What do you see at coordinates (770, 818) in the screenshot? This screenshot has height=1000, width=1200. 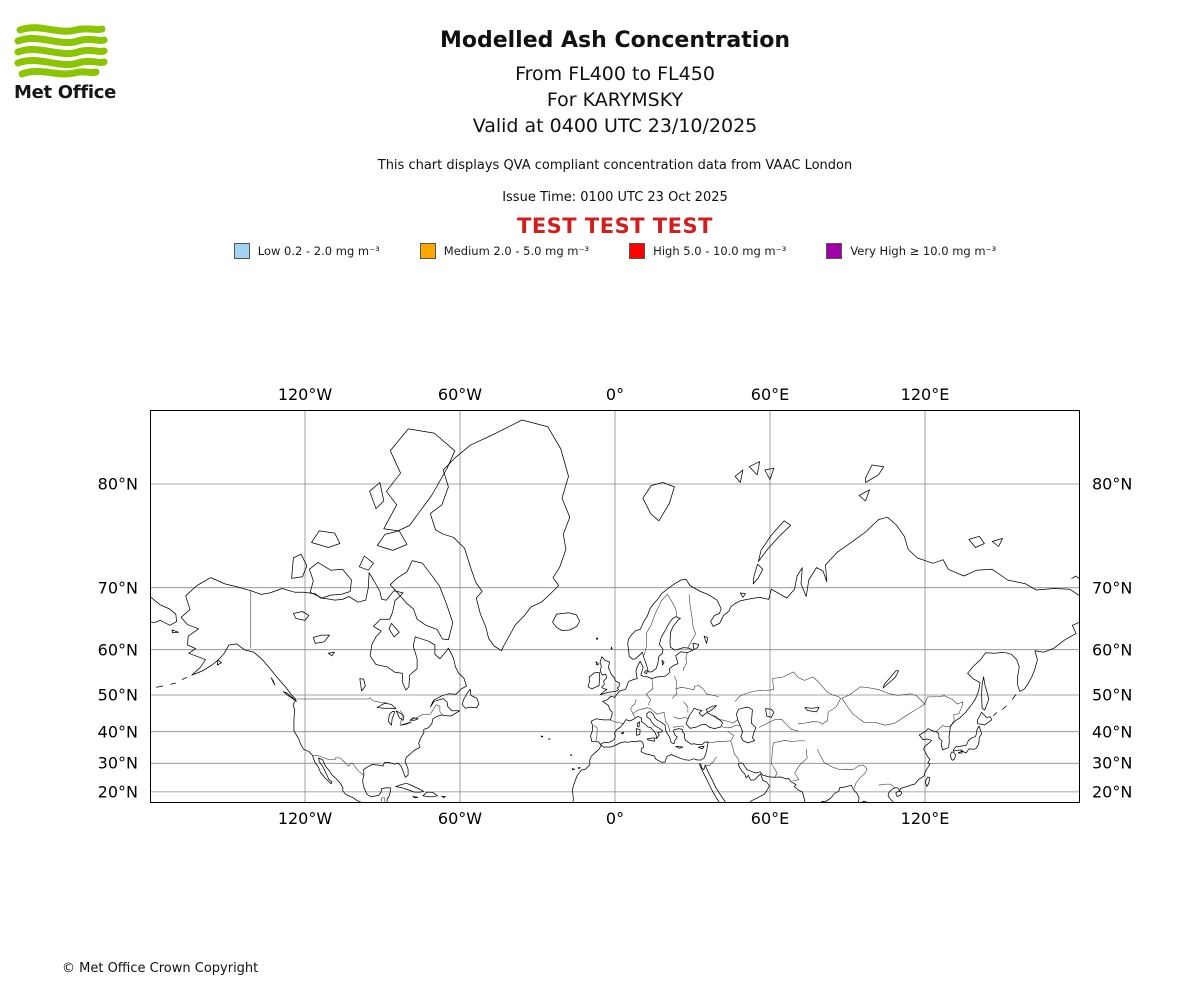 I see `lon-tick-bottom: 60°E` at bounding box center [770, 818].